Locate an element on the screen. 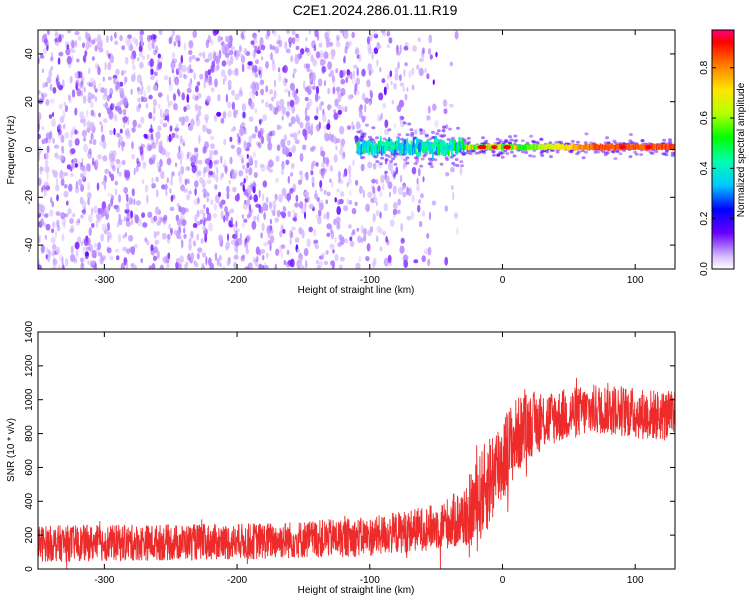 Image resolution: width=750 pixels, height=600 pixels. y-tick-label: 0 is located at coordinates (29, 149).